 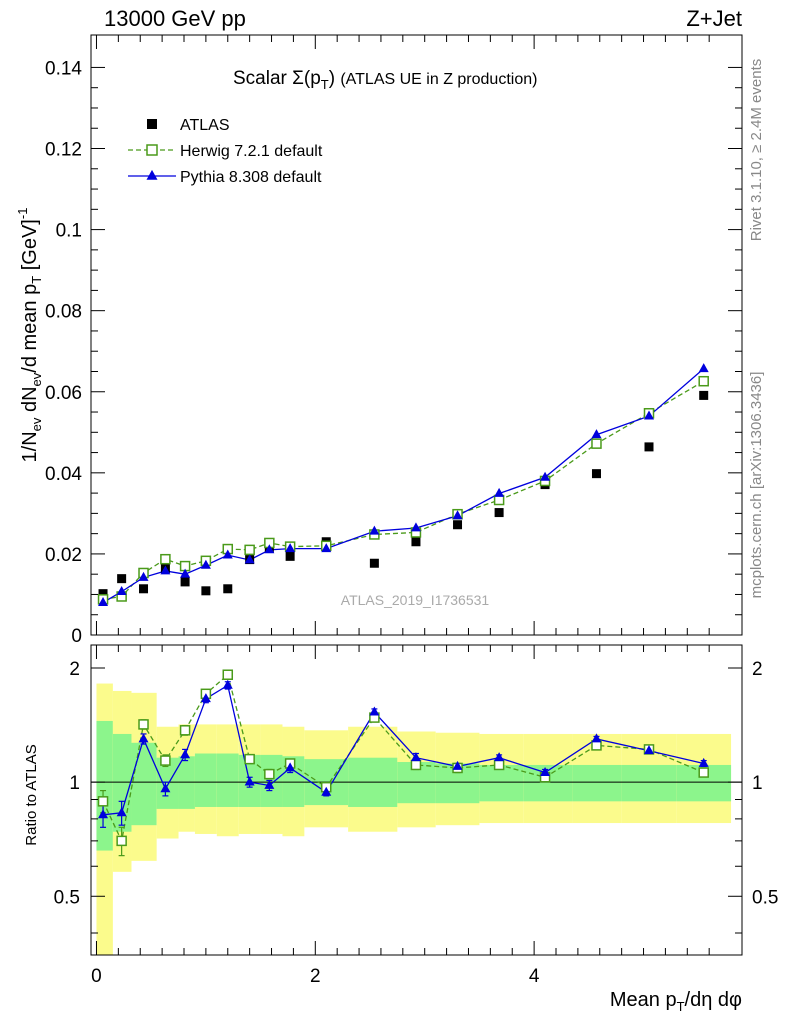 What do you see at coordinates (251, 151) in the screenshot?
I see `legend-label-herwig: Herwig 7.2.1 default` at bounding box center [251, 151].